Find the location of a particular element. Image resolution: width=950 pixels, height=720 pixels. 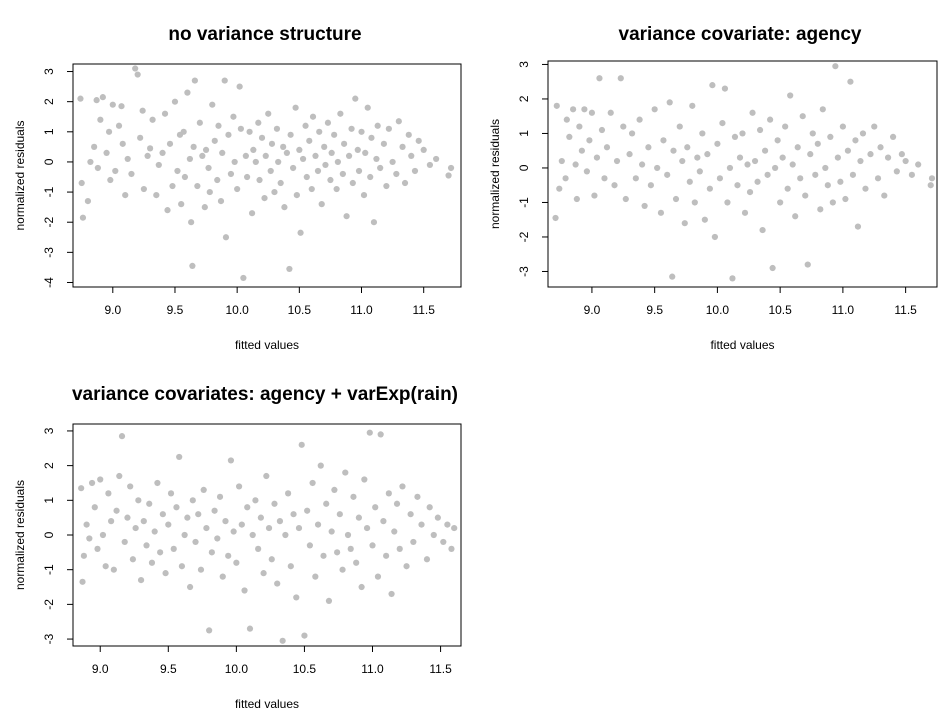

y-axis-label: normalized residuals is located at coordinates (20, 175).